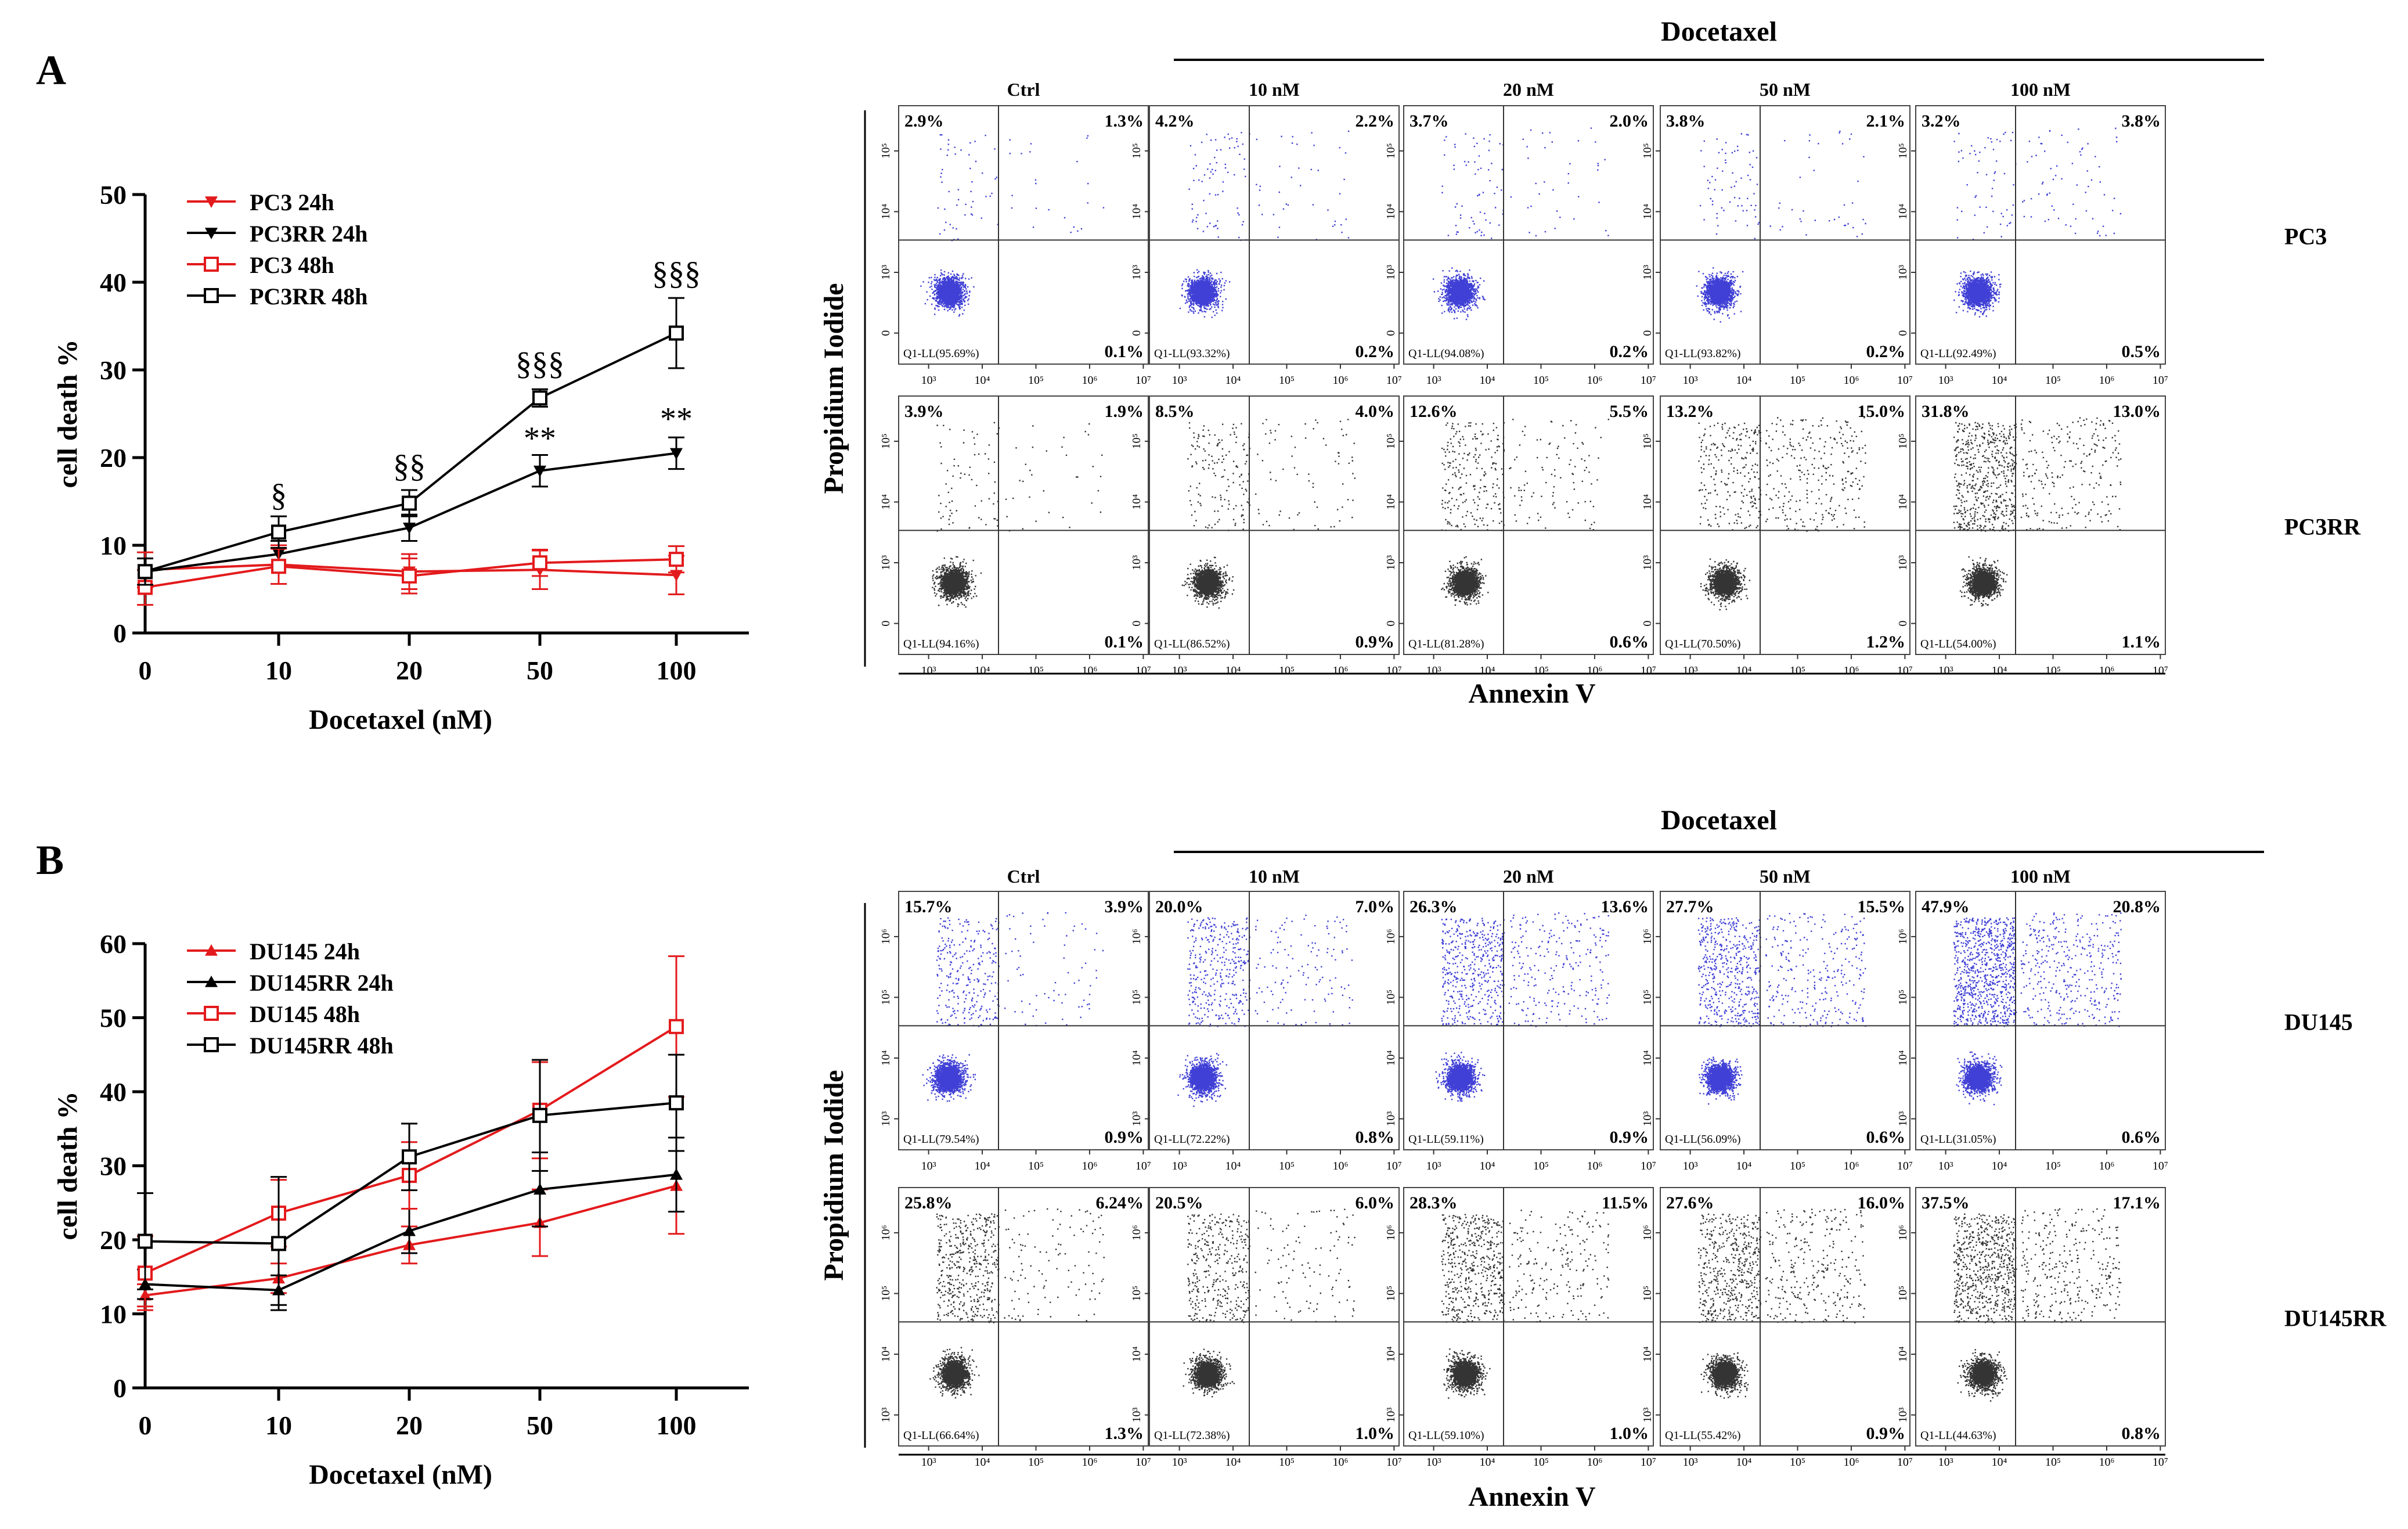  What do you see at coordinates (941, 353) in the screenshot?
I see `quadrant-ll: Q1-LL(95.69%)` at bounding box center [941, 353].